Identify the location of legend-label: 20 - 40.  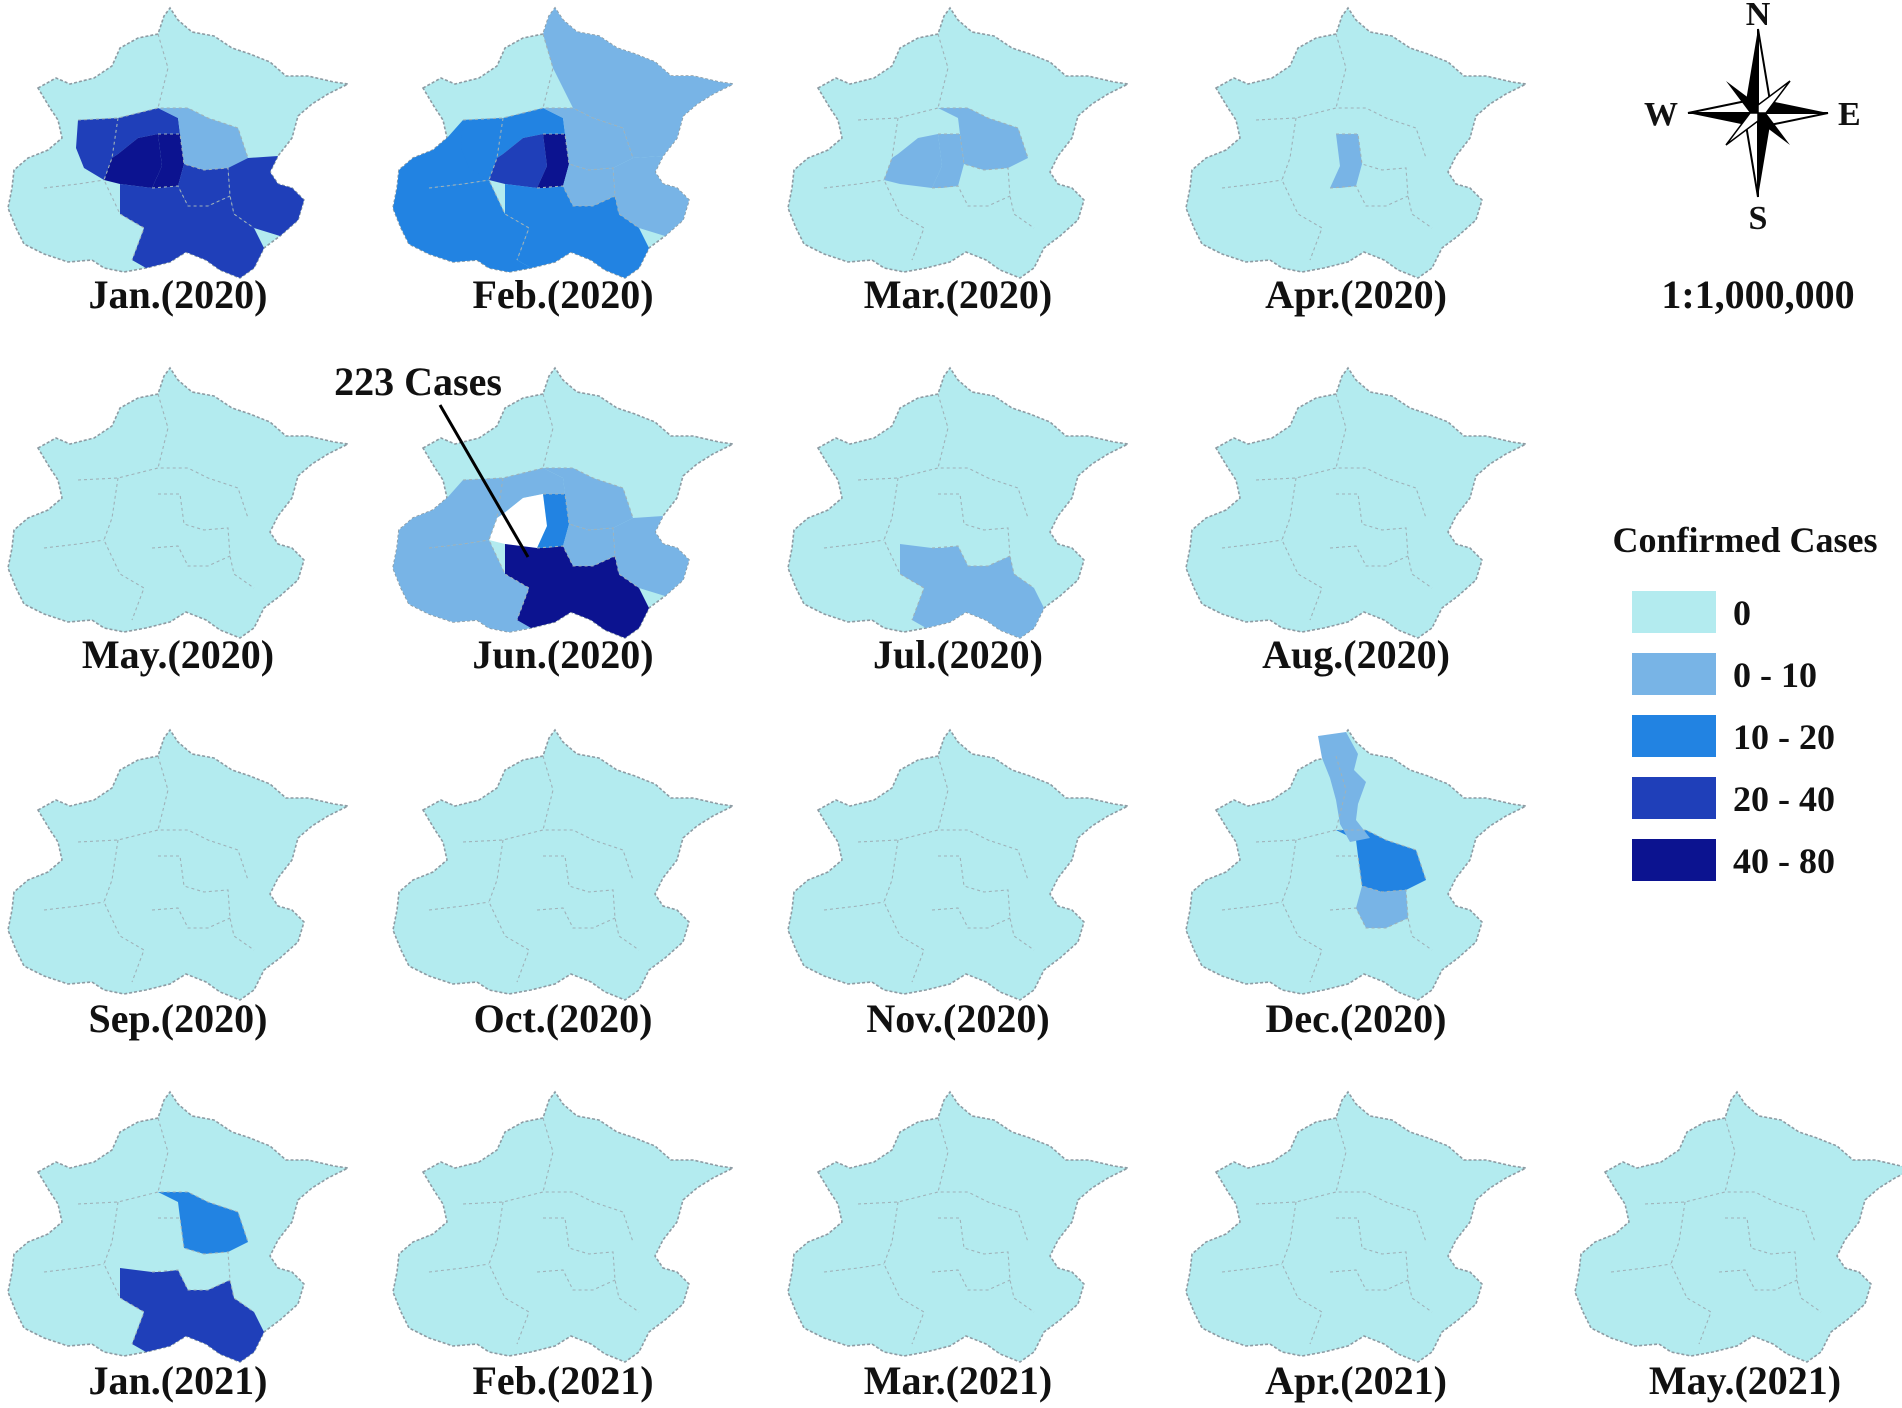
(1784, 799).